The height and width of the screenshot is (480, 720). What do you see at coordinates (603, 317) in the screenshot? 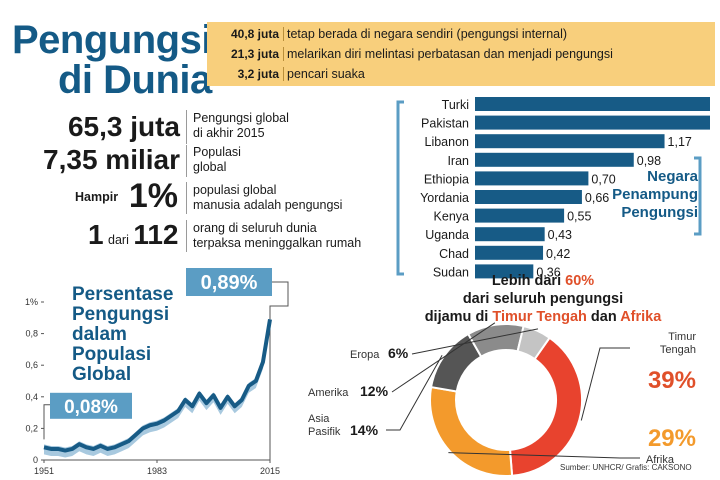
I see `donut-header-text: dan` at bounding box center [603, 317].